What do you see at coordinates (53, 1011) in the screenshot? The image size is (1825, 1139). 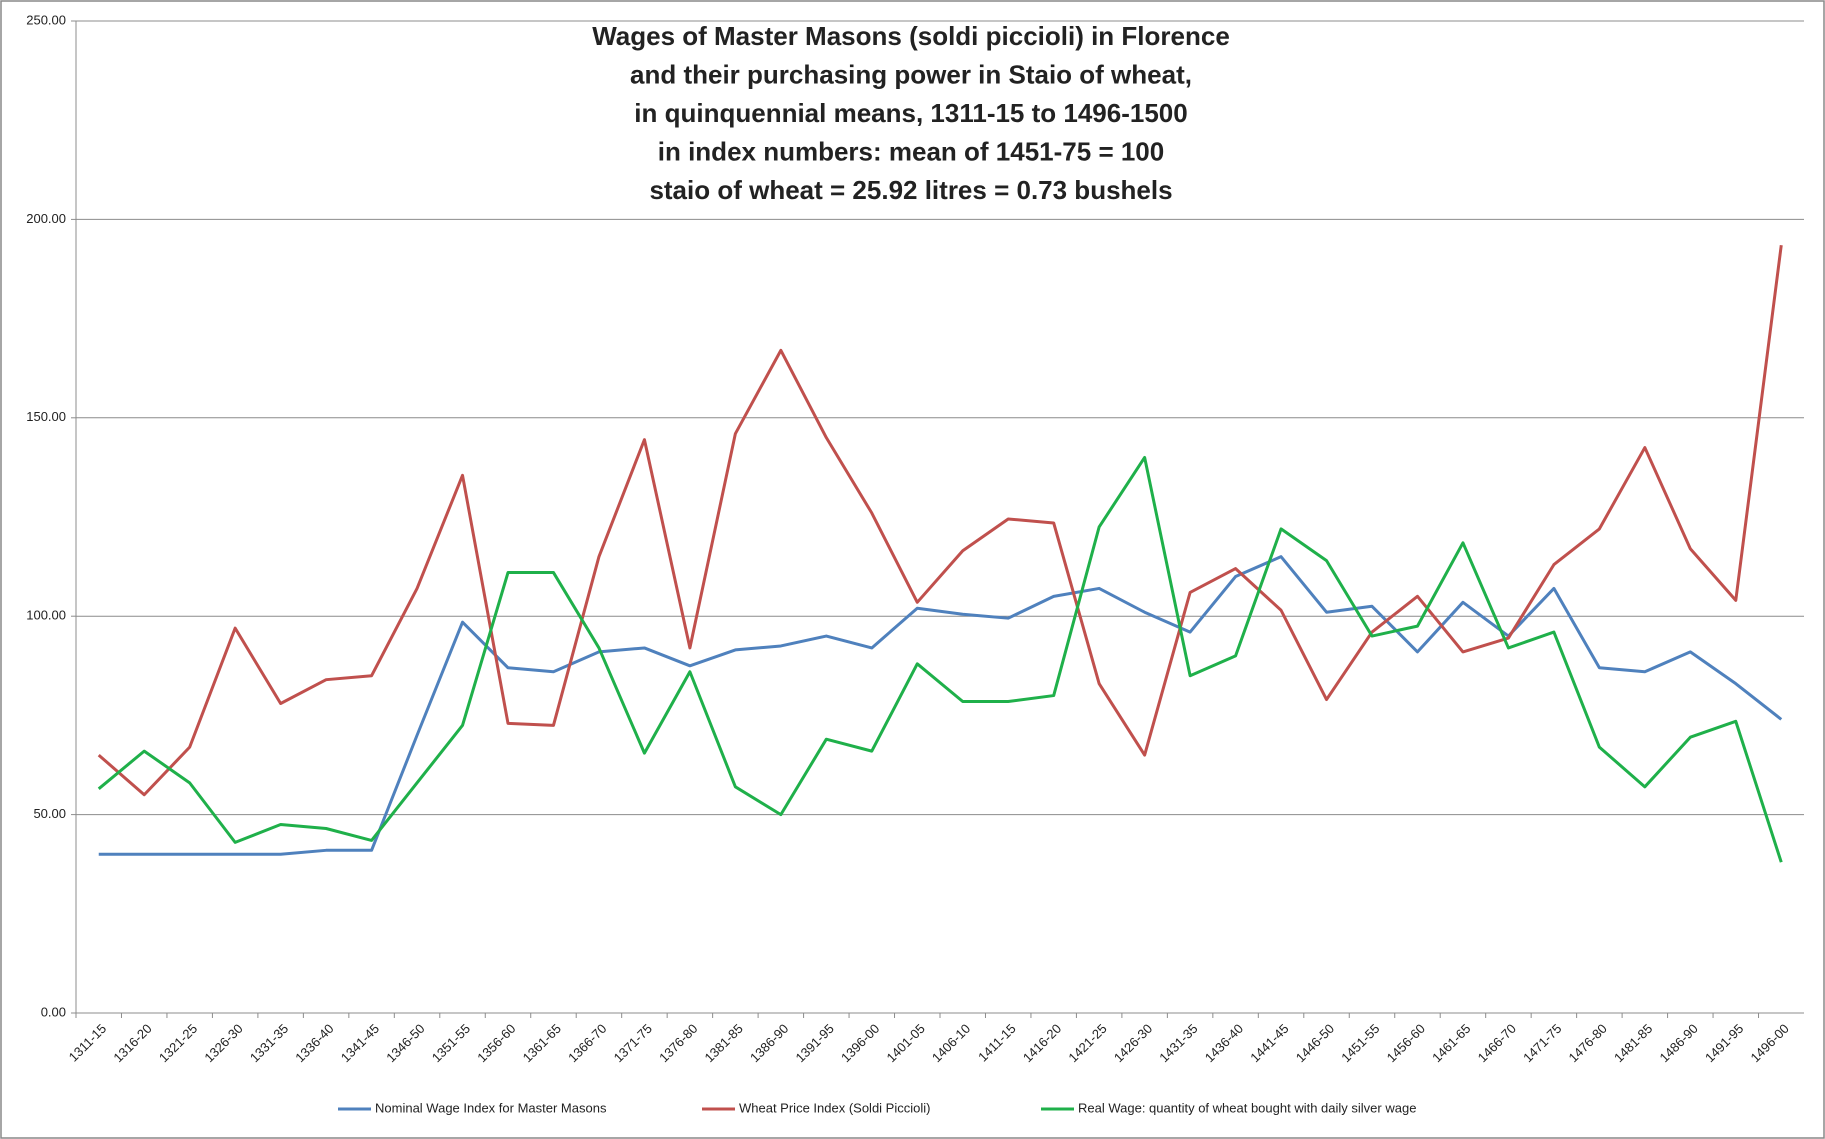 I see `y-tick-label: 0.00` at bounding box center [53, 1011].